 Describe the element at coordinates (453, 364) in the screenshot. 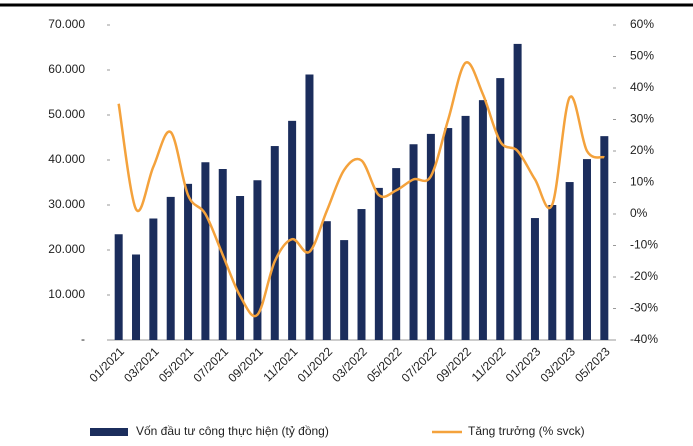

I see `x-tick-label: 09/2022` at that location.